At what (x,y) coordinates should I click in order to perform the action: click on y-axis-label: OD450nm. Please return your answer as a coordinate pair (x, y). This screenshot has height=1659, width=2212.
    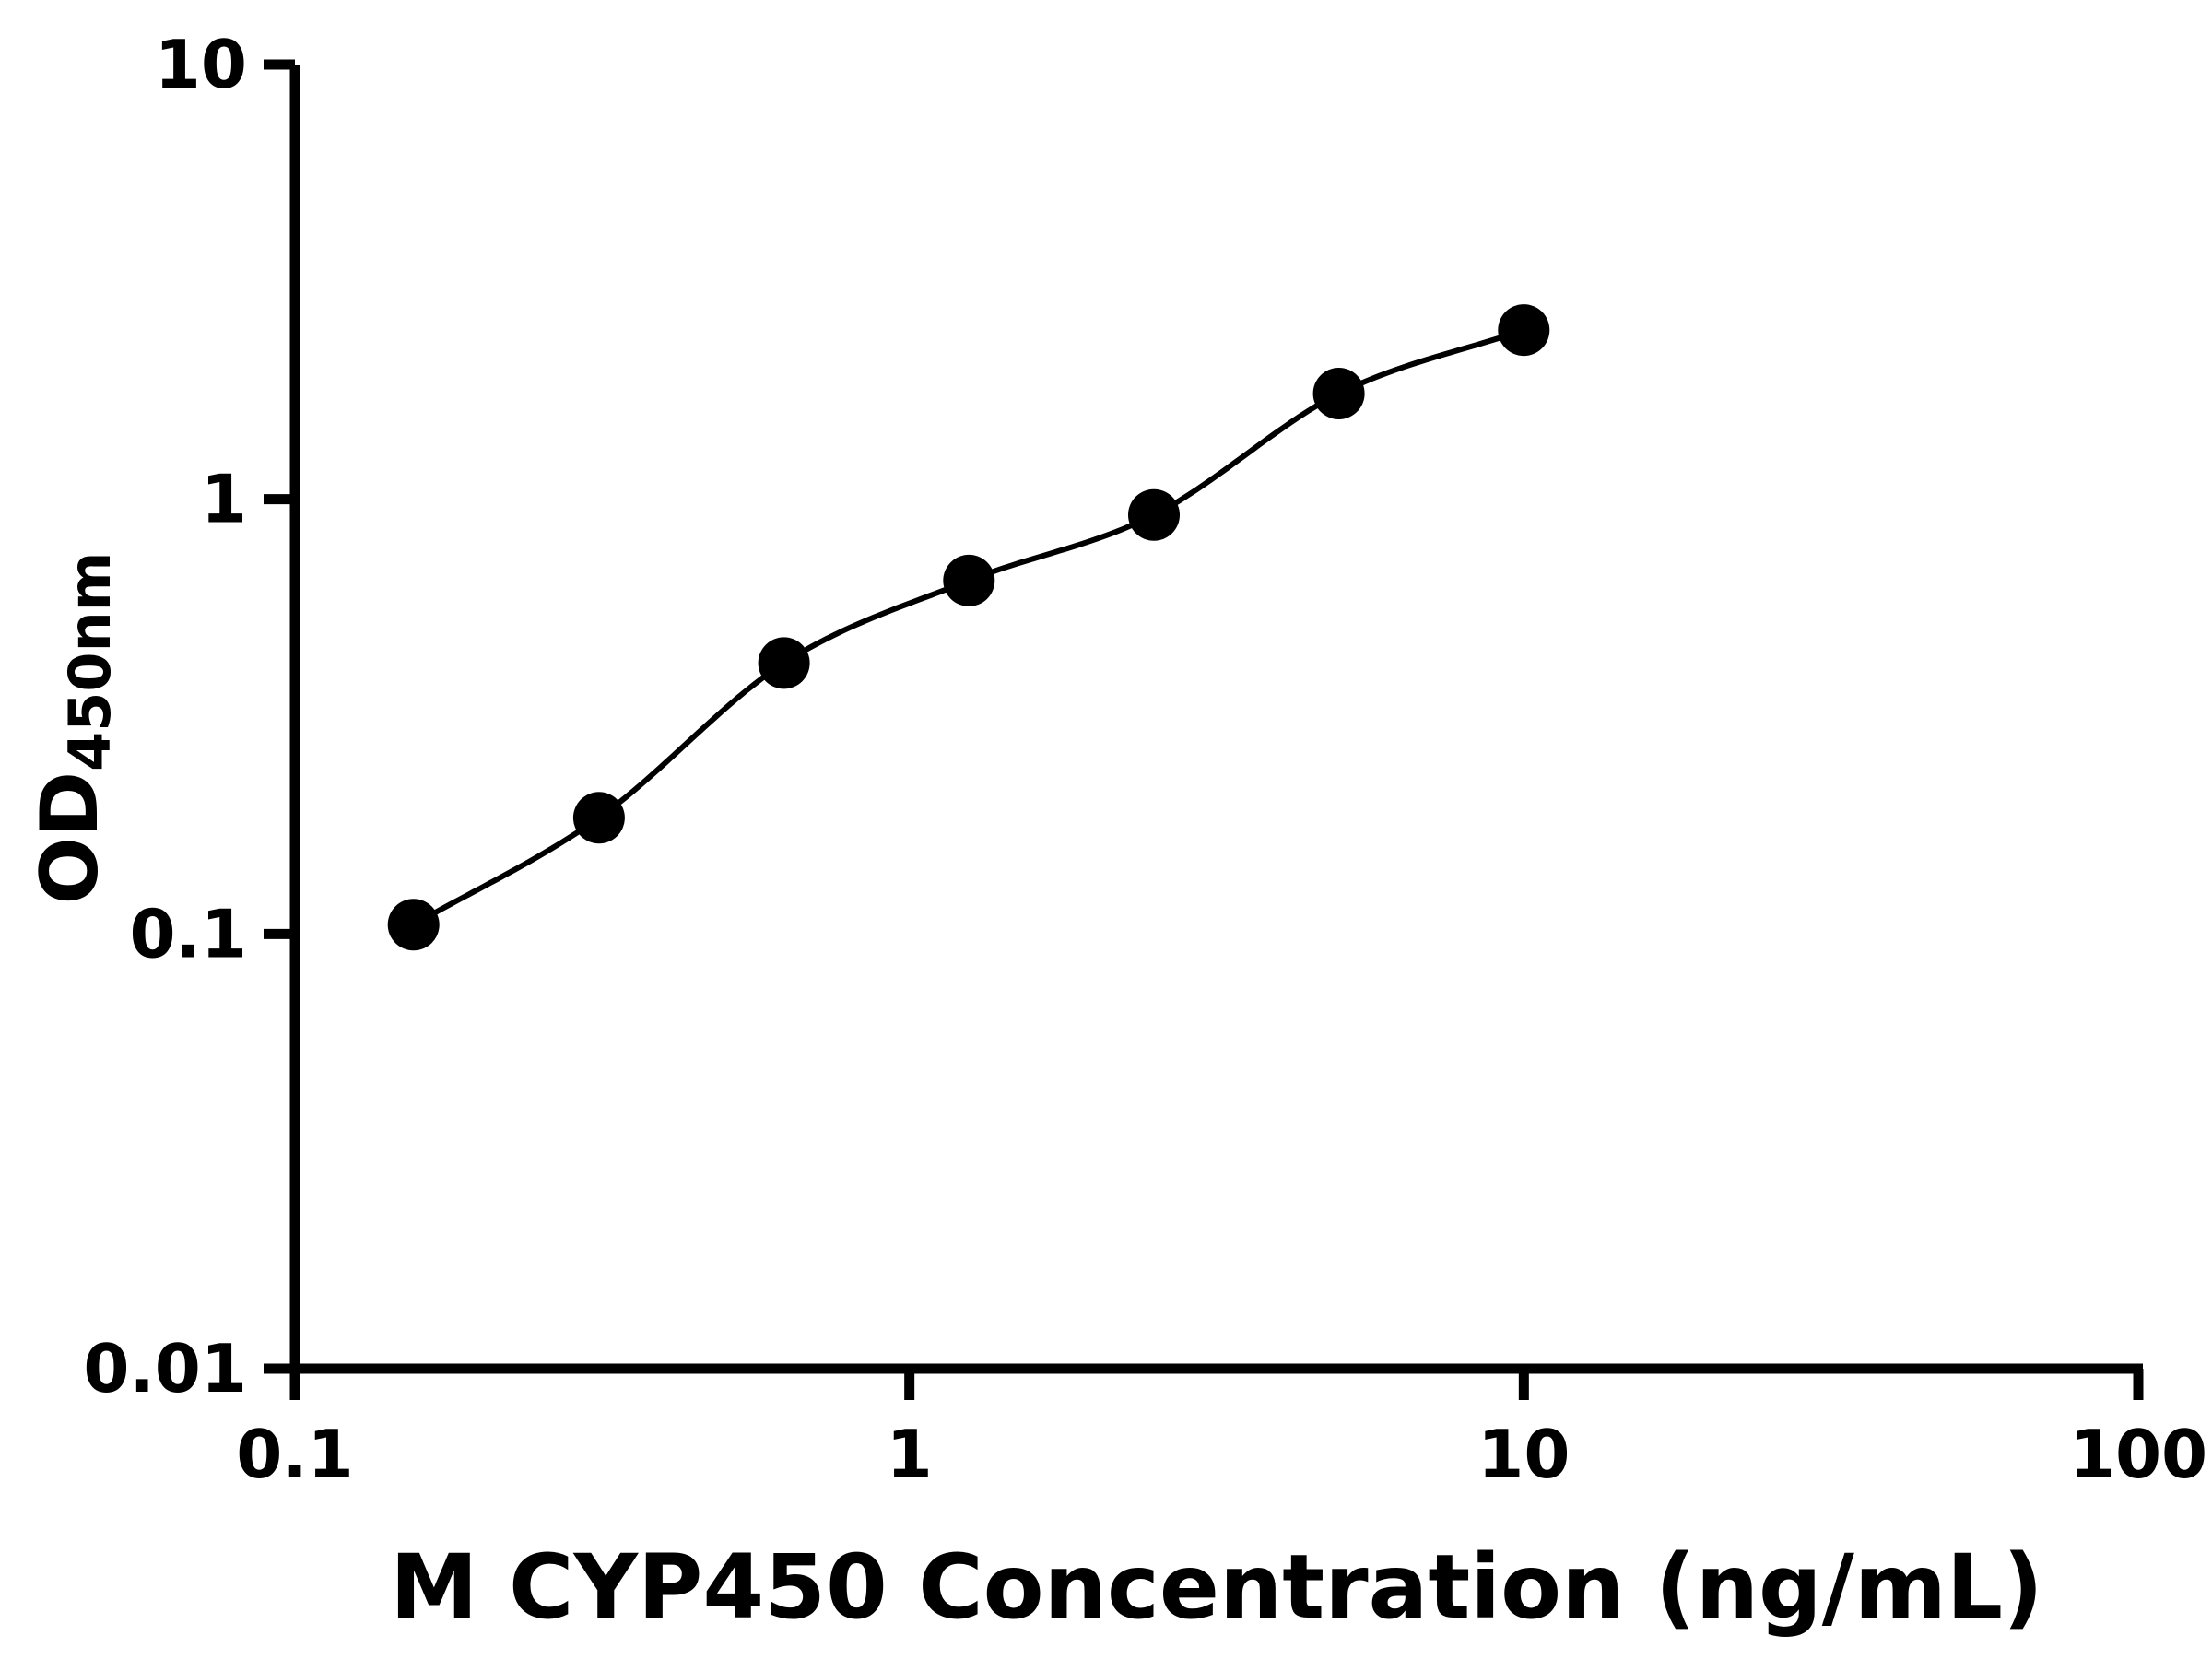
    Looking at the image, I should click on (74, 728).